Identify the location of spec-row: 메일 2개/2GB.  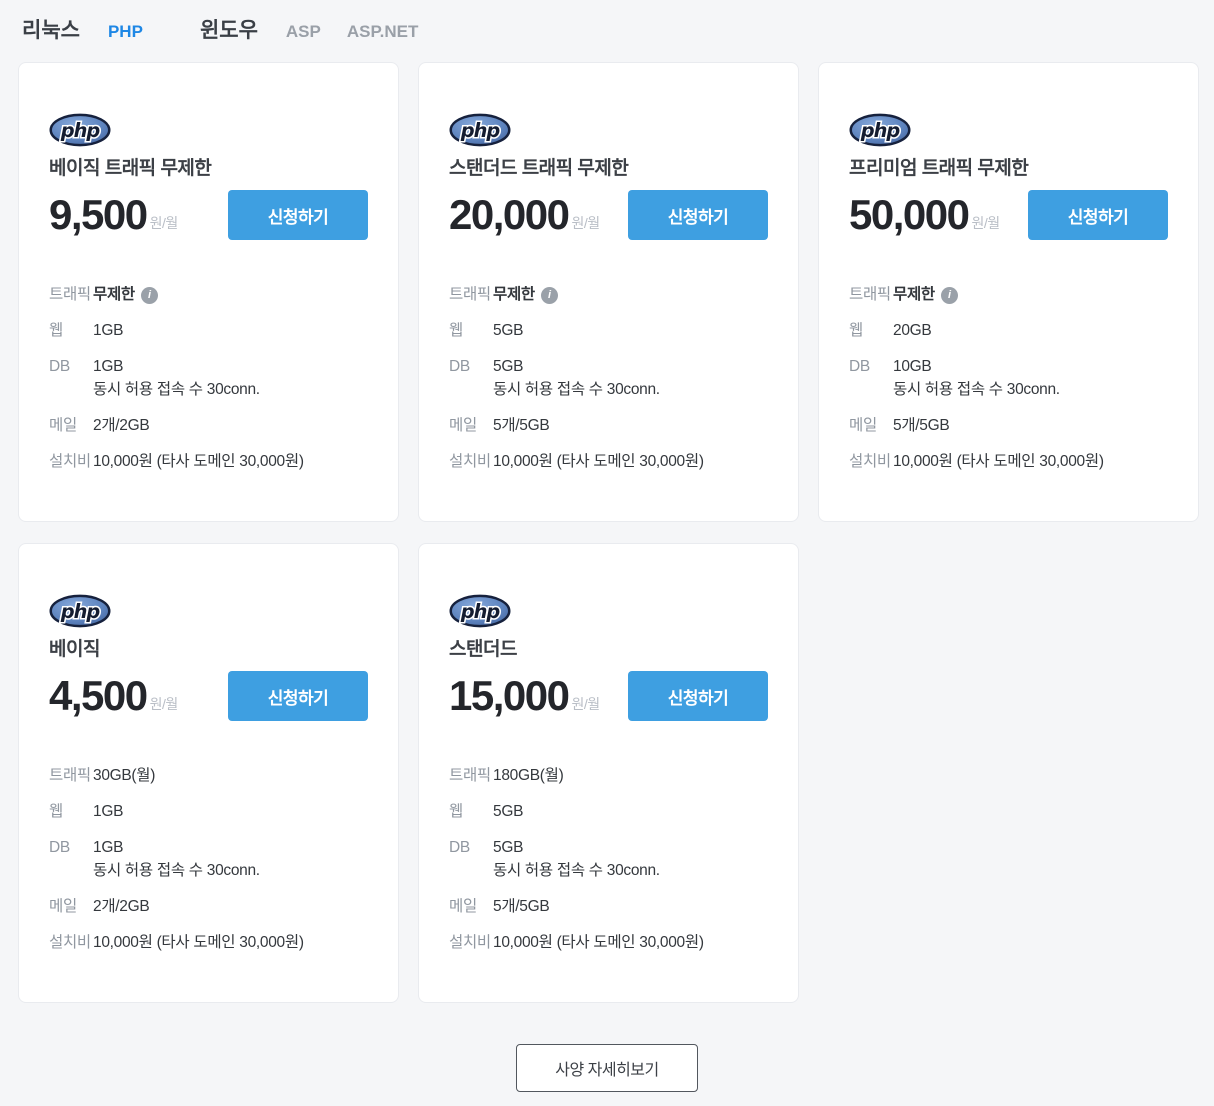
(208, 906).